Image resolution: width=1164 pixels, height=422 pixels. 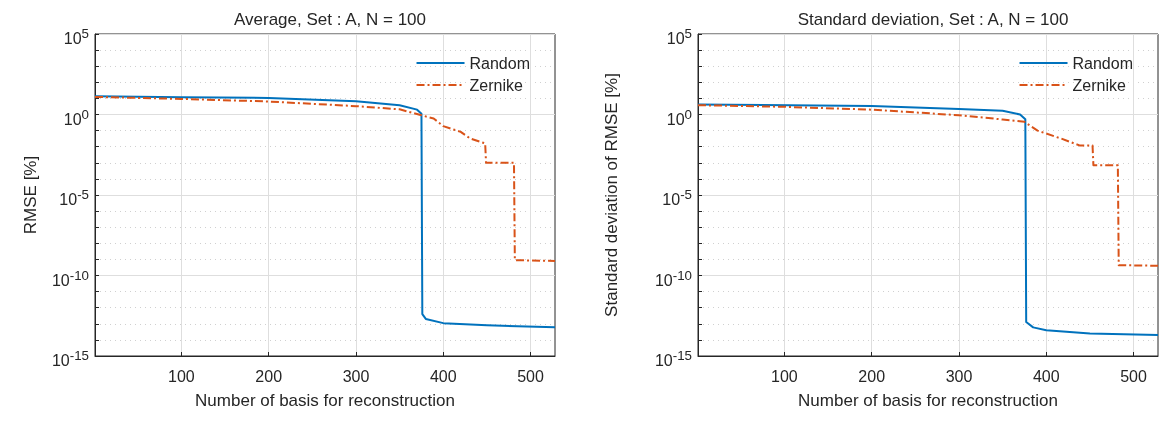 I want to click on chart-title: Standard deviation, Set : A, N = 100, so click(x=933, y=19).